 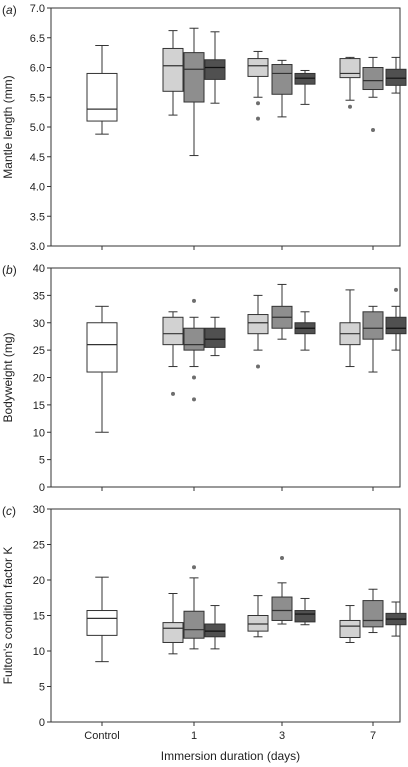 What do you see at coordinates (230, 756) in the screenshot?
I see `x-axis-label: Immersion duration (days)` at bounding box center [230, 756].